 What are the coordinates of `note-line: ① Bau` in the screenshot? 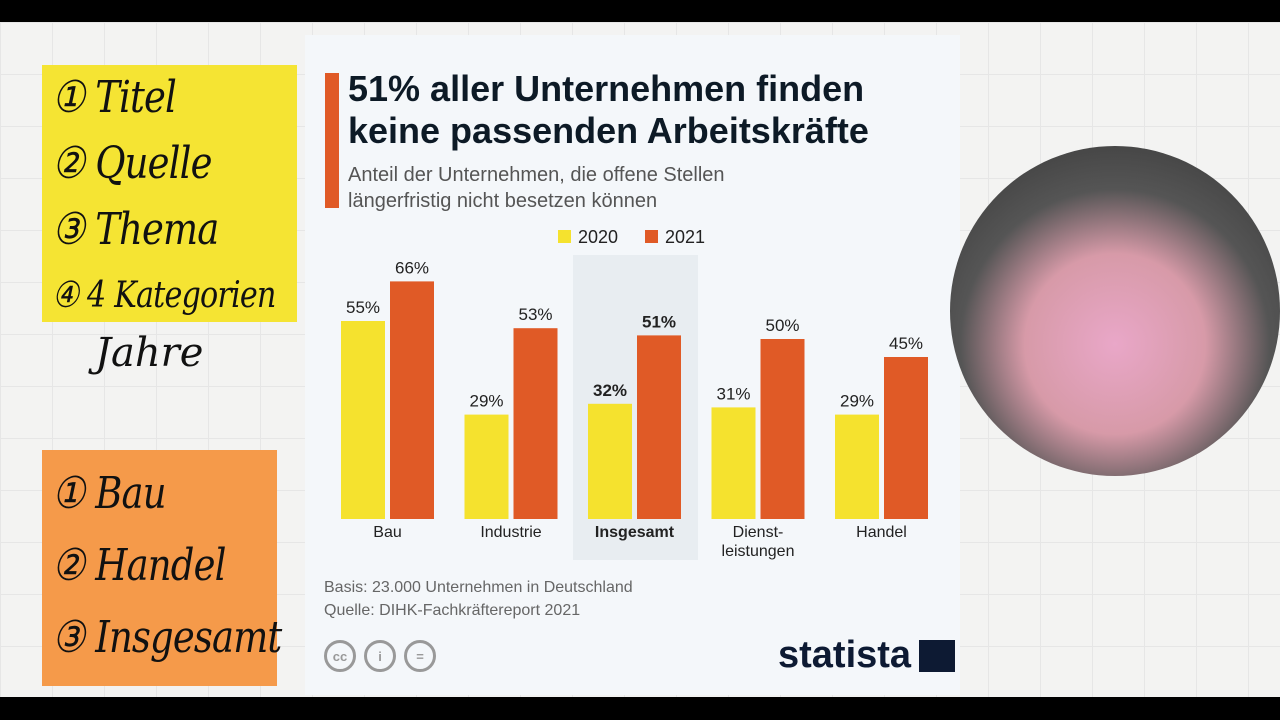 It's located at (109, 493).